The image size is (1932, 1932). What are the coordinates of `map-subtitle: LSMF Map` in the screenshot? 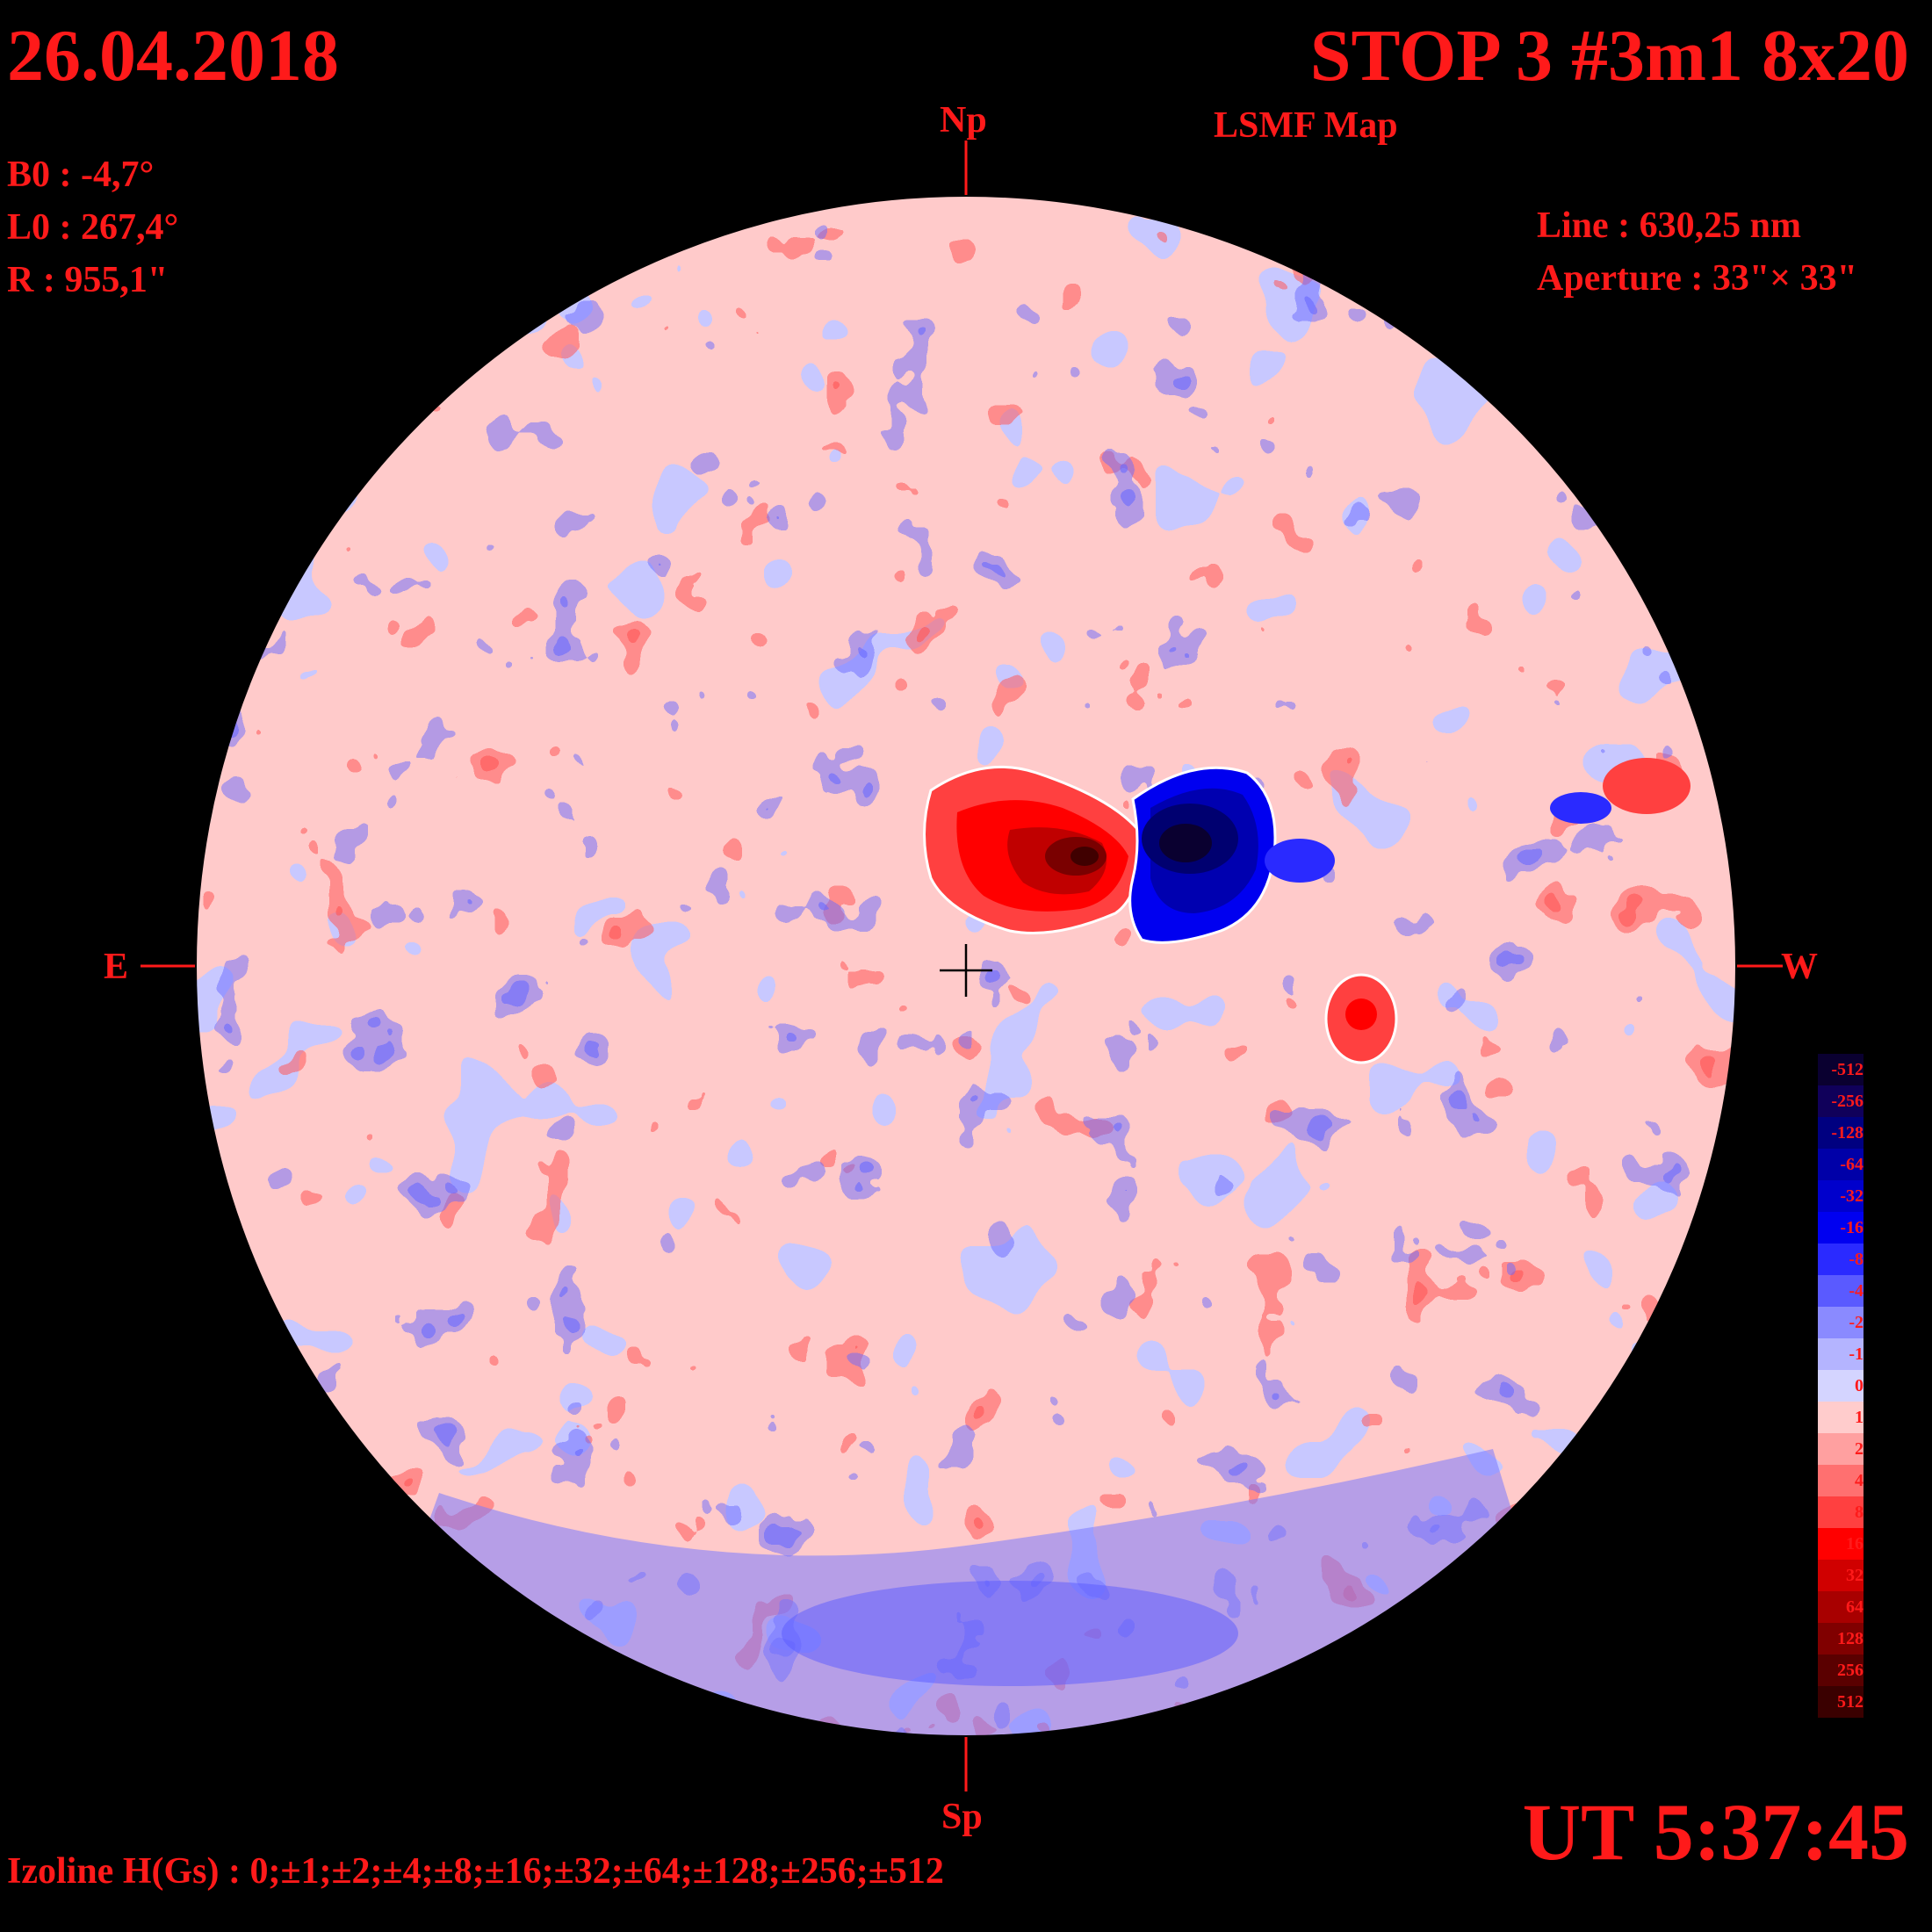 It's located at (1306, 126).